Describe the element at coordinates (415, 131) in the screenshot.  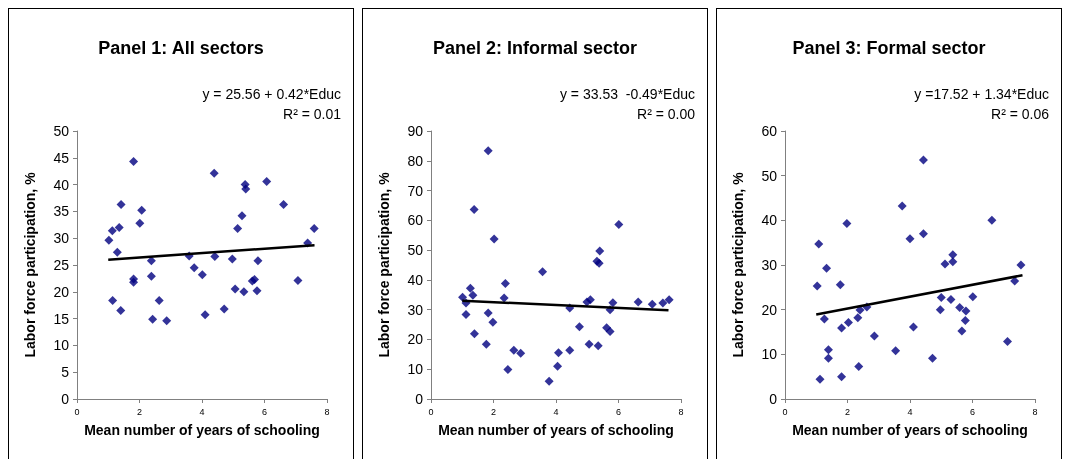
I see `y-tick-label: 90` at that location.